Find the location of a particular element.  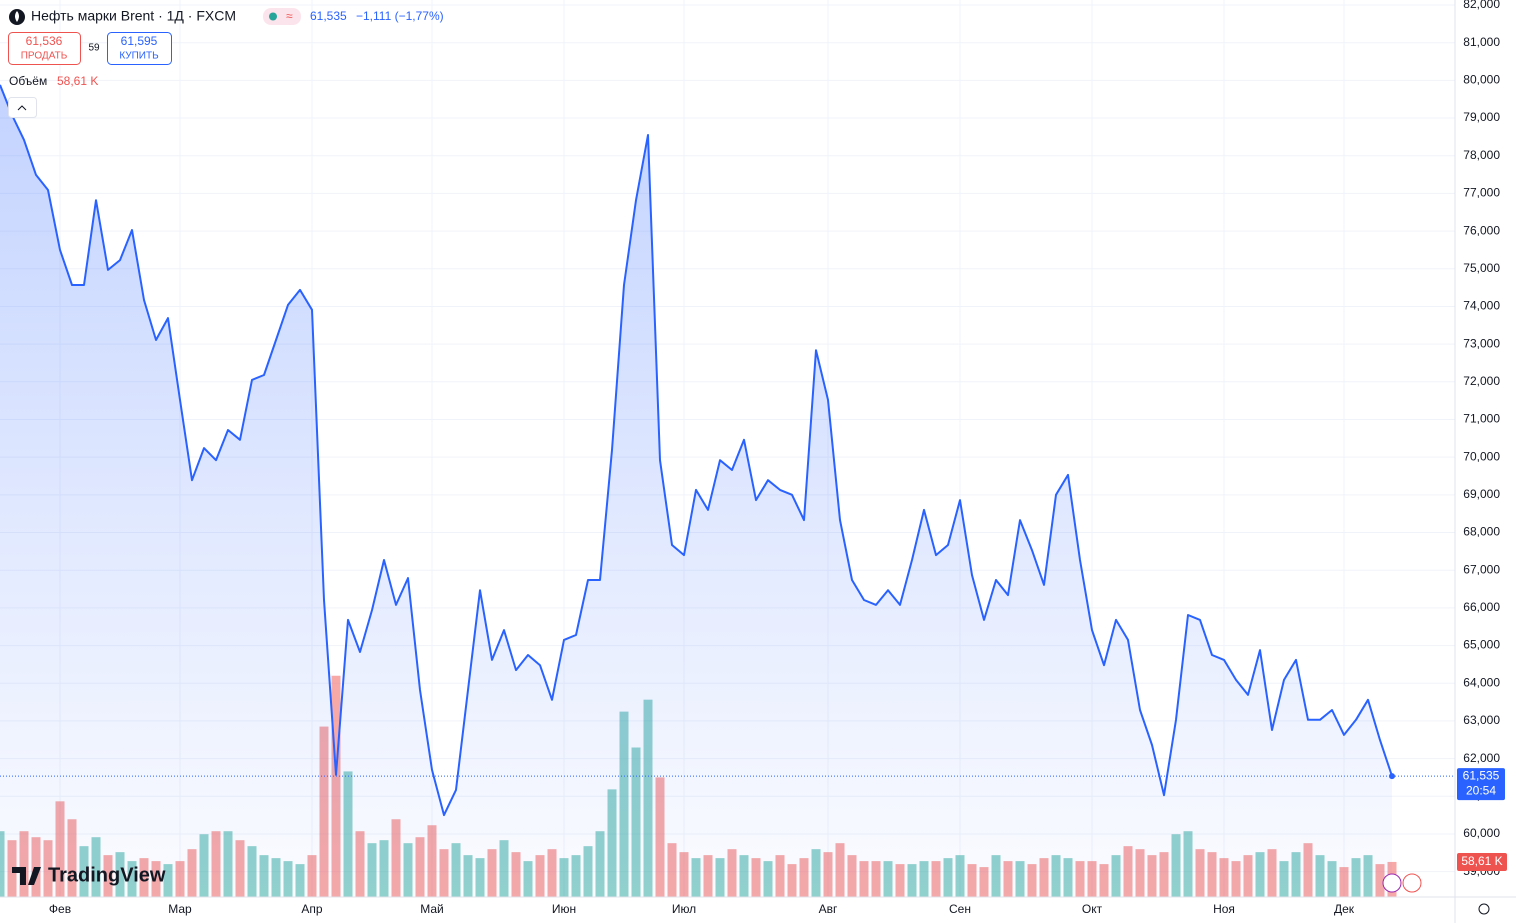

legend-volume: Объём is located at coordinates (28, 81).